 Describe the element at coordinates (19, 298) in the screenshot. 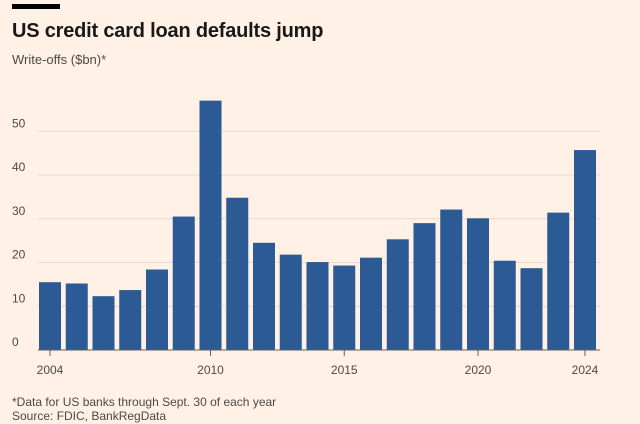

I see `y-tick-label: 10` at that location.